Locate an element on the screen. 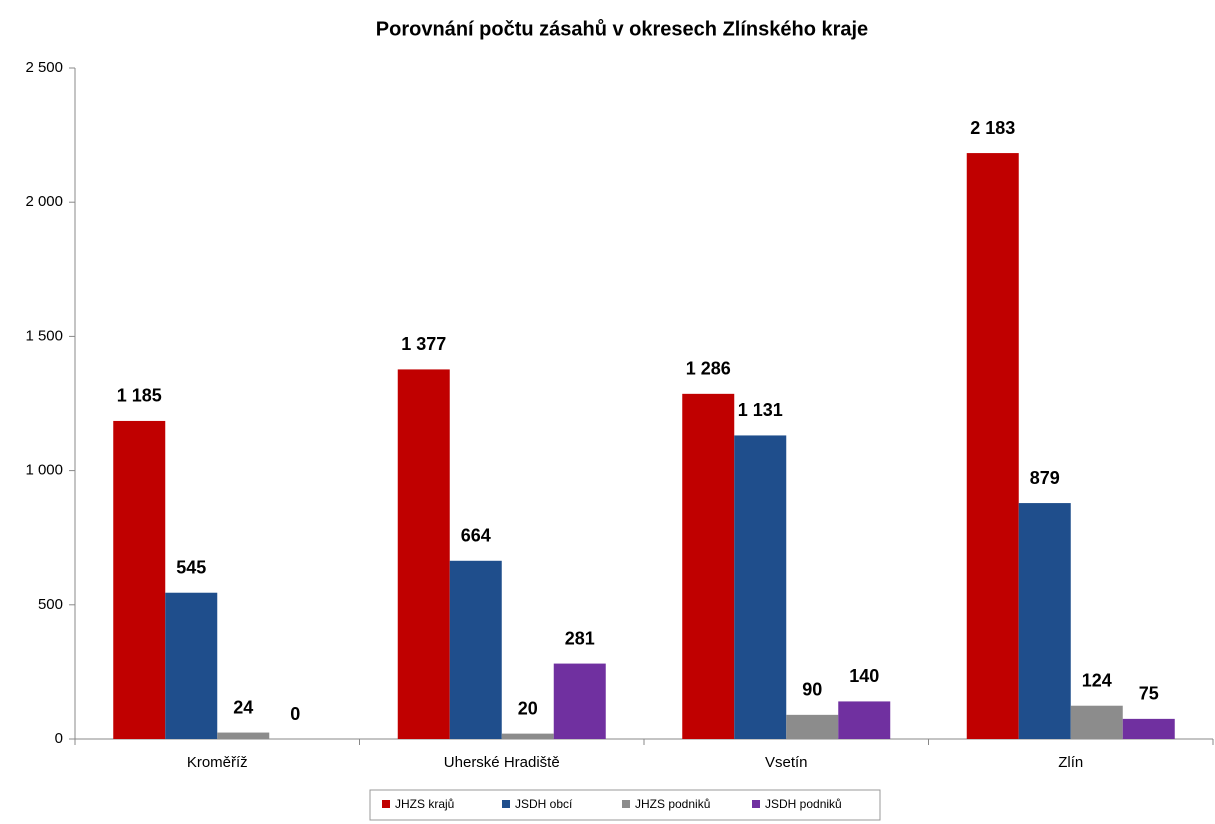 The image size is (1215, 824). value-label: 1 185 is located at coordinates (139, 396).